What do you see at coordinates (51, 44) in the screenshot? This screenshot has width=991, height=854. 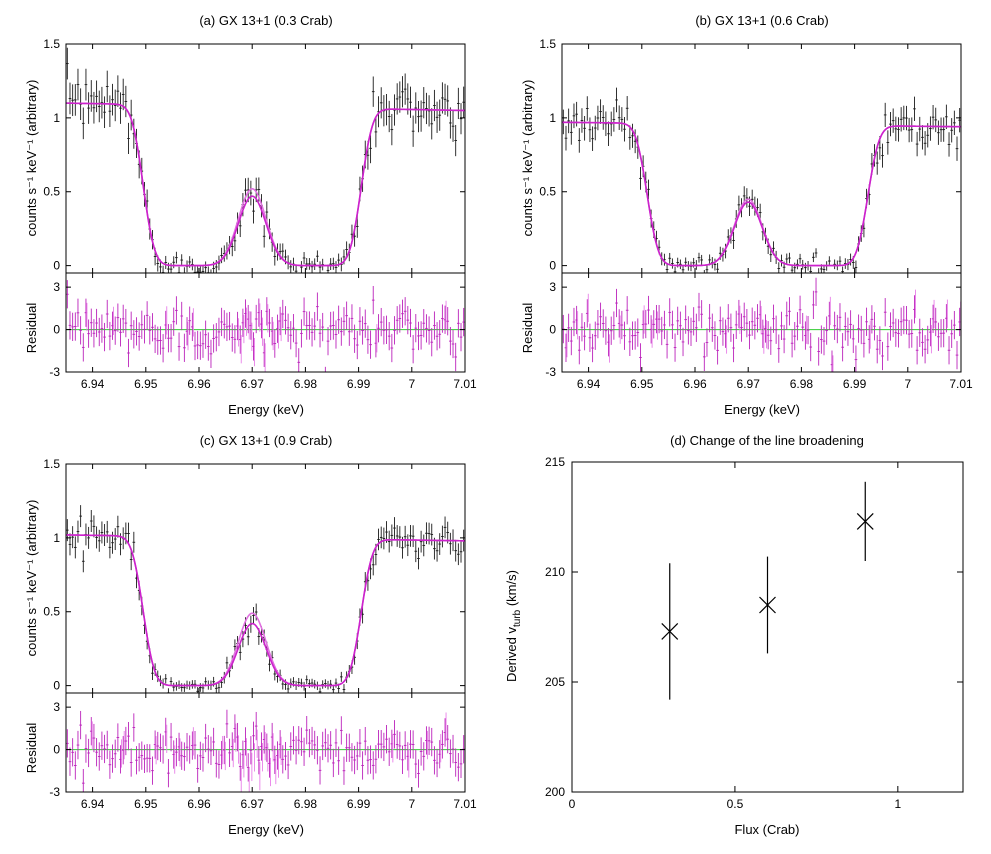 I see `panel-a-top-ytick-label: 1.5` at bounding box center [51, 44].